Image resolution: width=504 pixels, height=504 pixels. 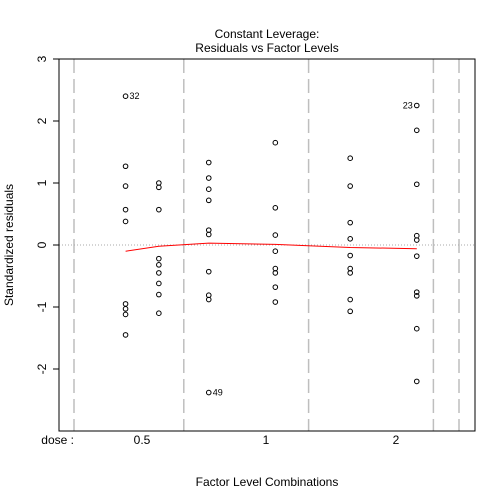 I want to click on y-tick-label: 3, so click(x=42, y=58).